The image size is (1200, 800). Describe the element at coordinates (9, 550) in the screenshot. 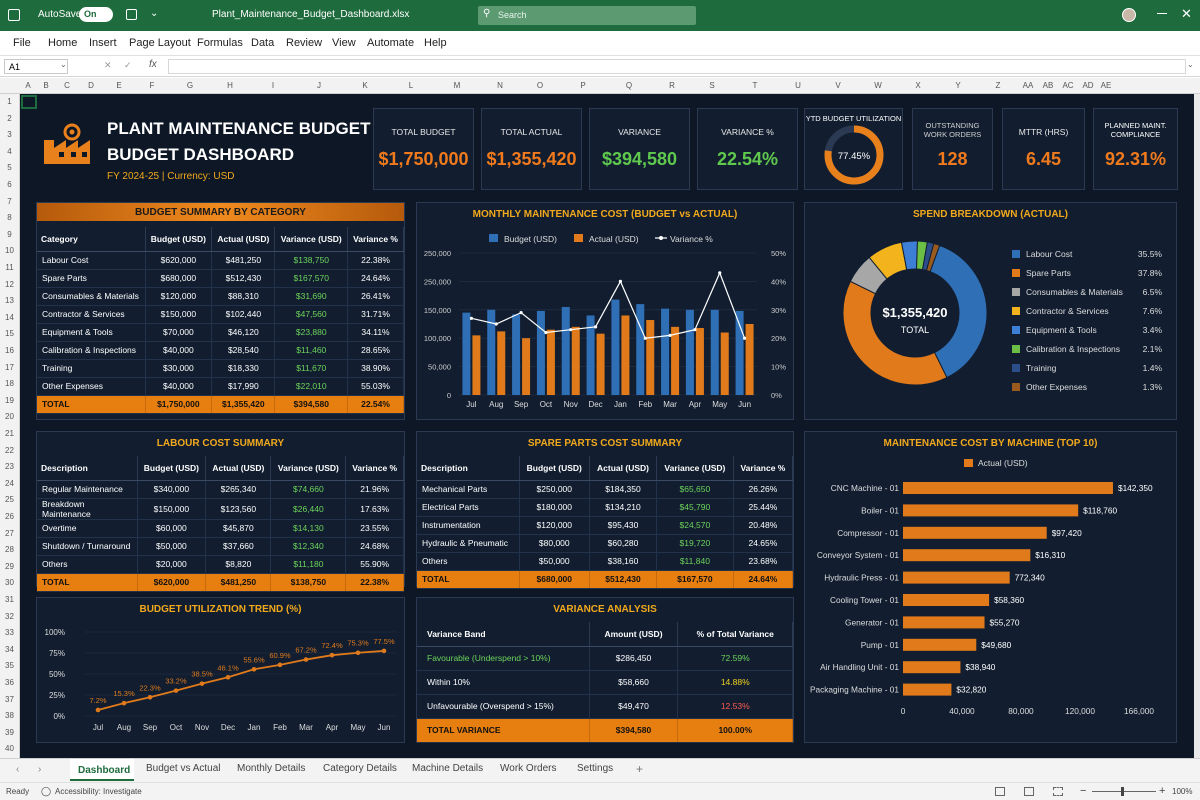

I see `row-header-cell: 28` at that location.